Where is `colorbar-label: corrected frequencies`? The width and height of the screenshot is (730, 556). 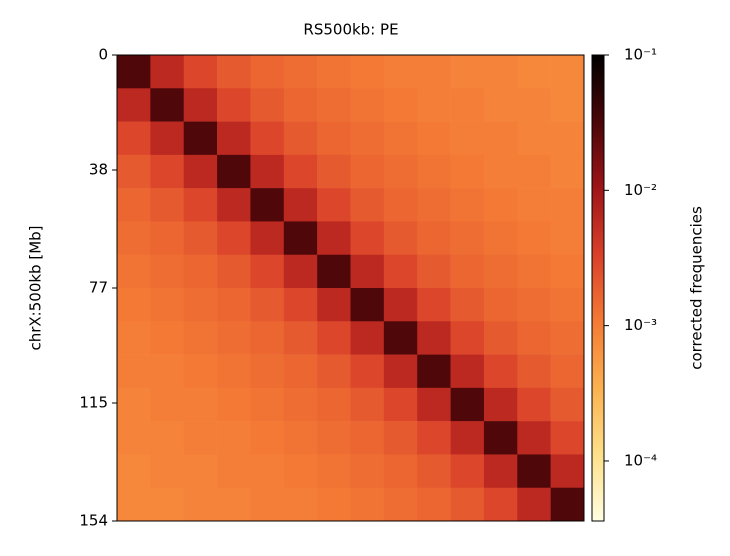 colorbar-label: corrected frequencies is located at coordinates (697, 288).